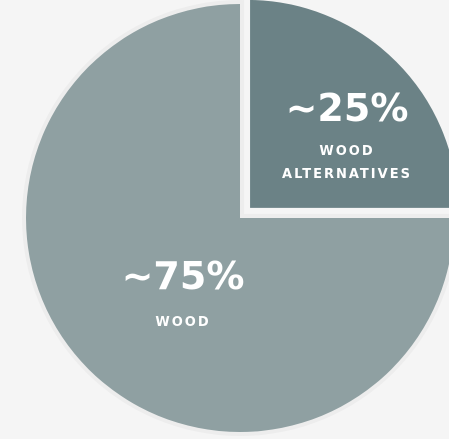 The image size is (449, 439). I want to click on wood-alternatives-percent-label: ~25%, so click(347, 108).